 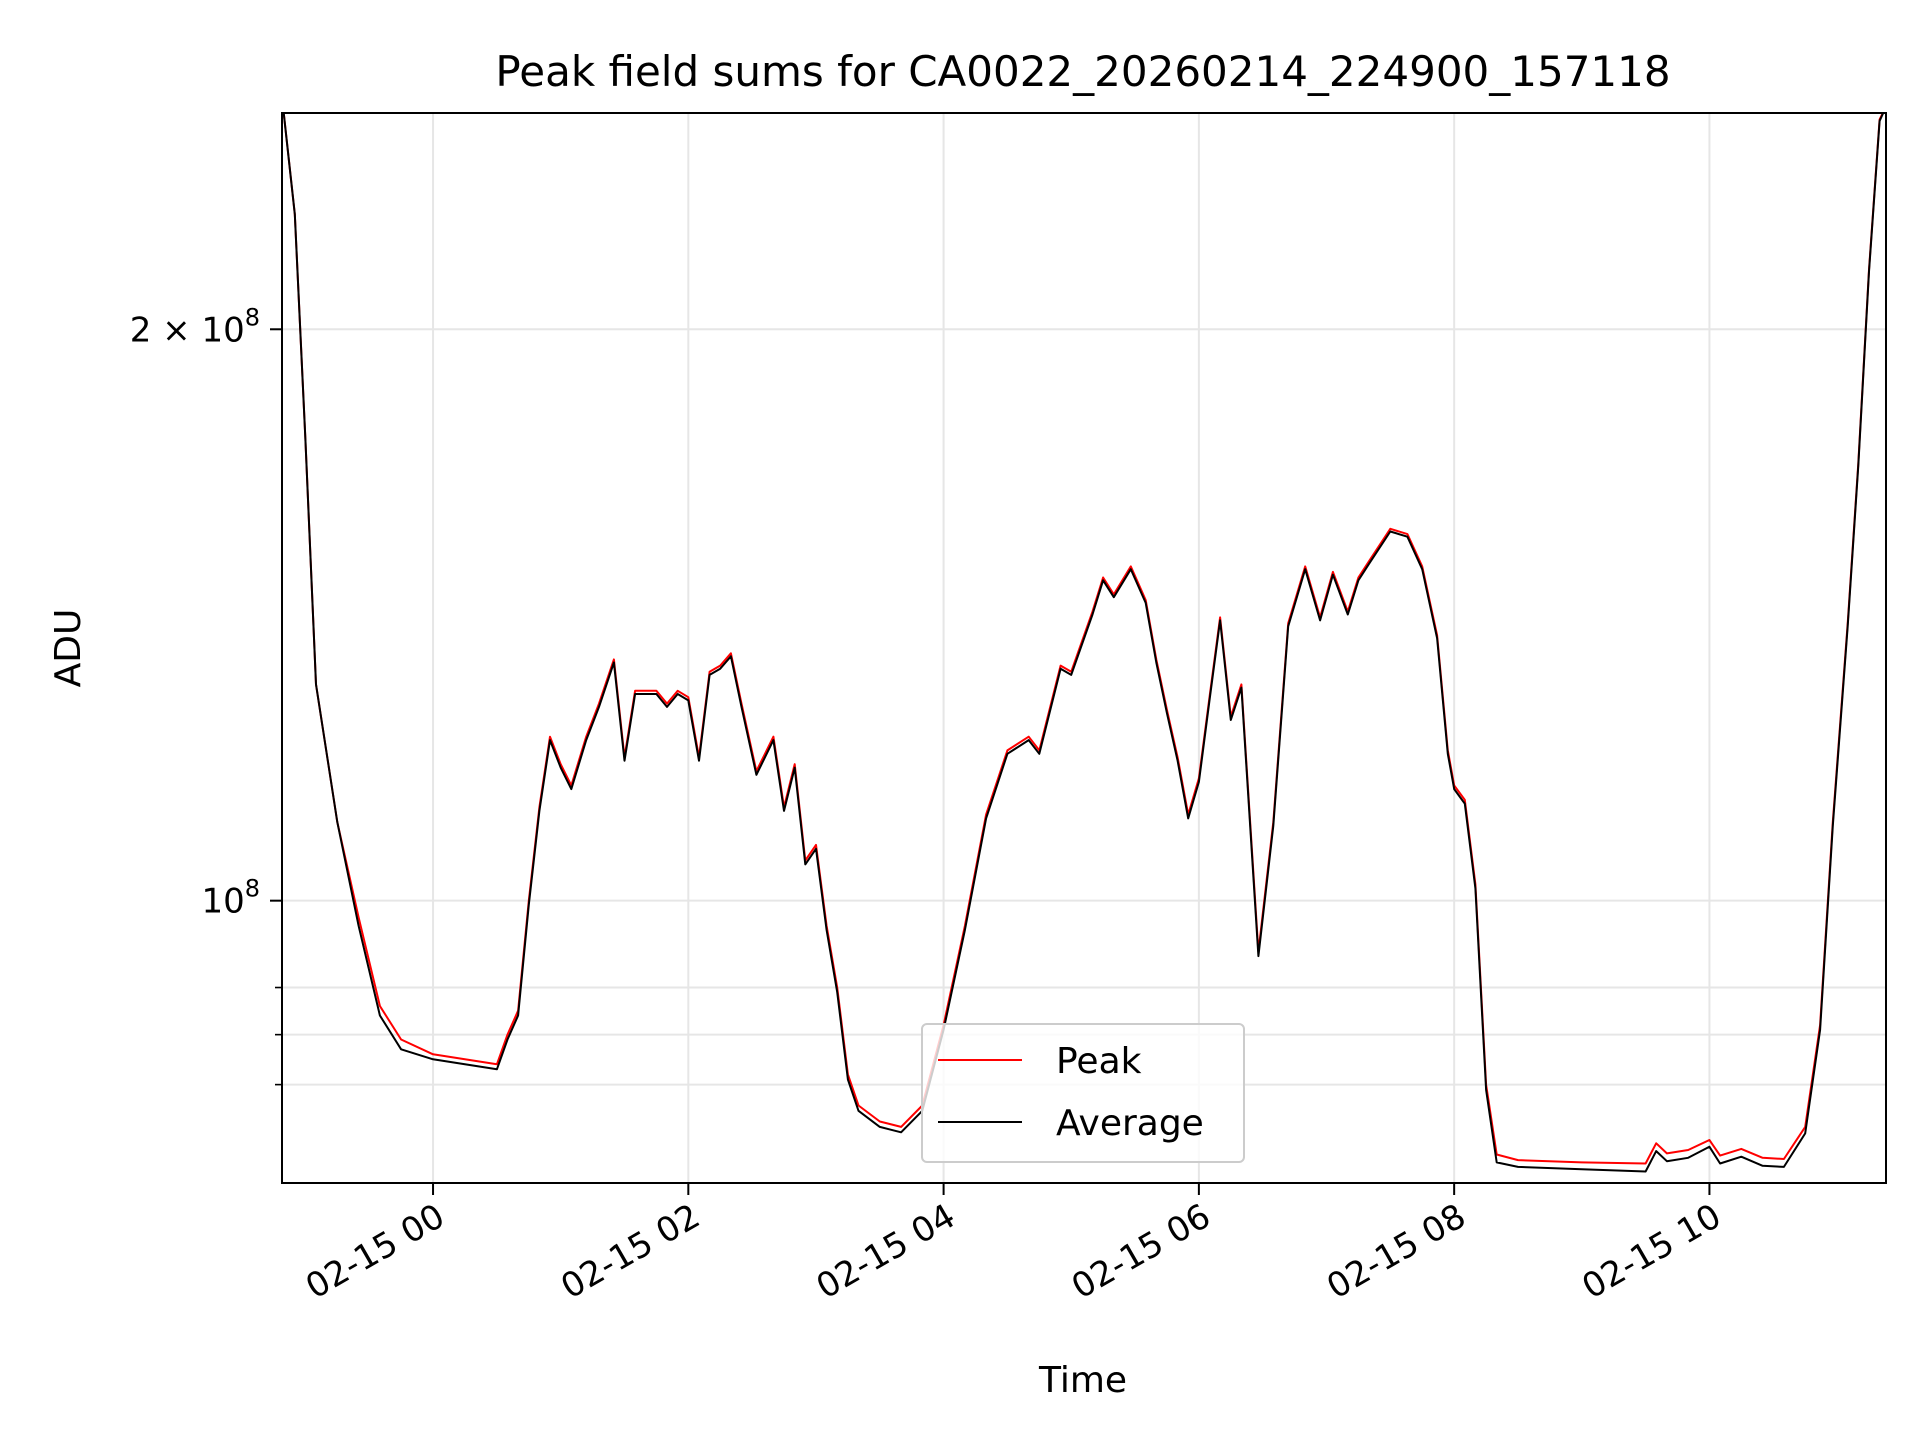 What do you see at coordinates (1082, 1380) in the screenshot?
I see `x-axis-label: Time` at bounding box center [1082, 1380].